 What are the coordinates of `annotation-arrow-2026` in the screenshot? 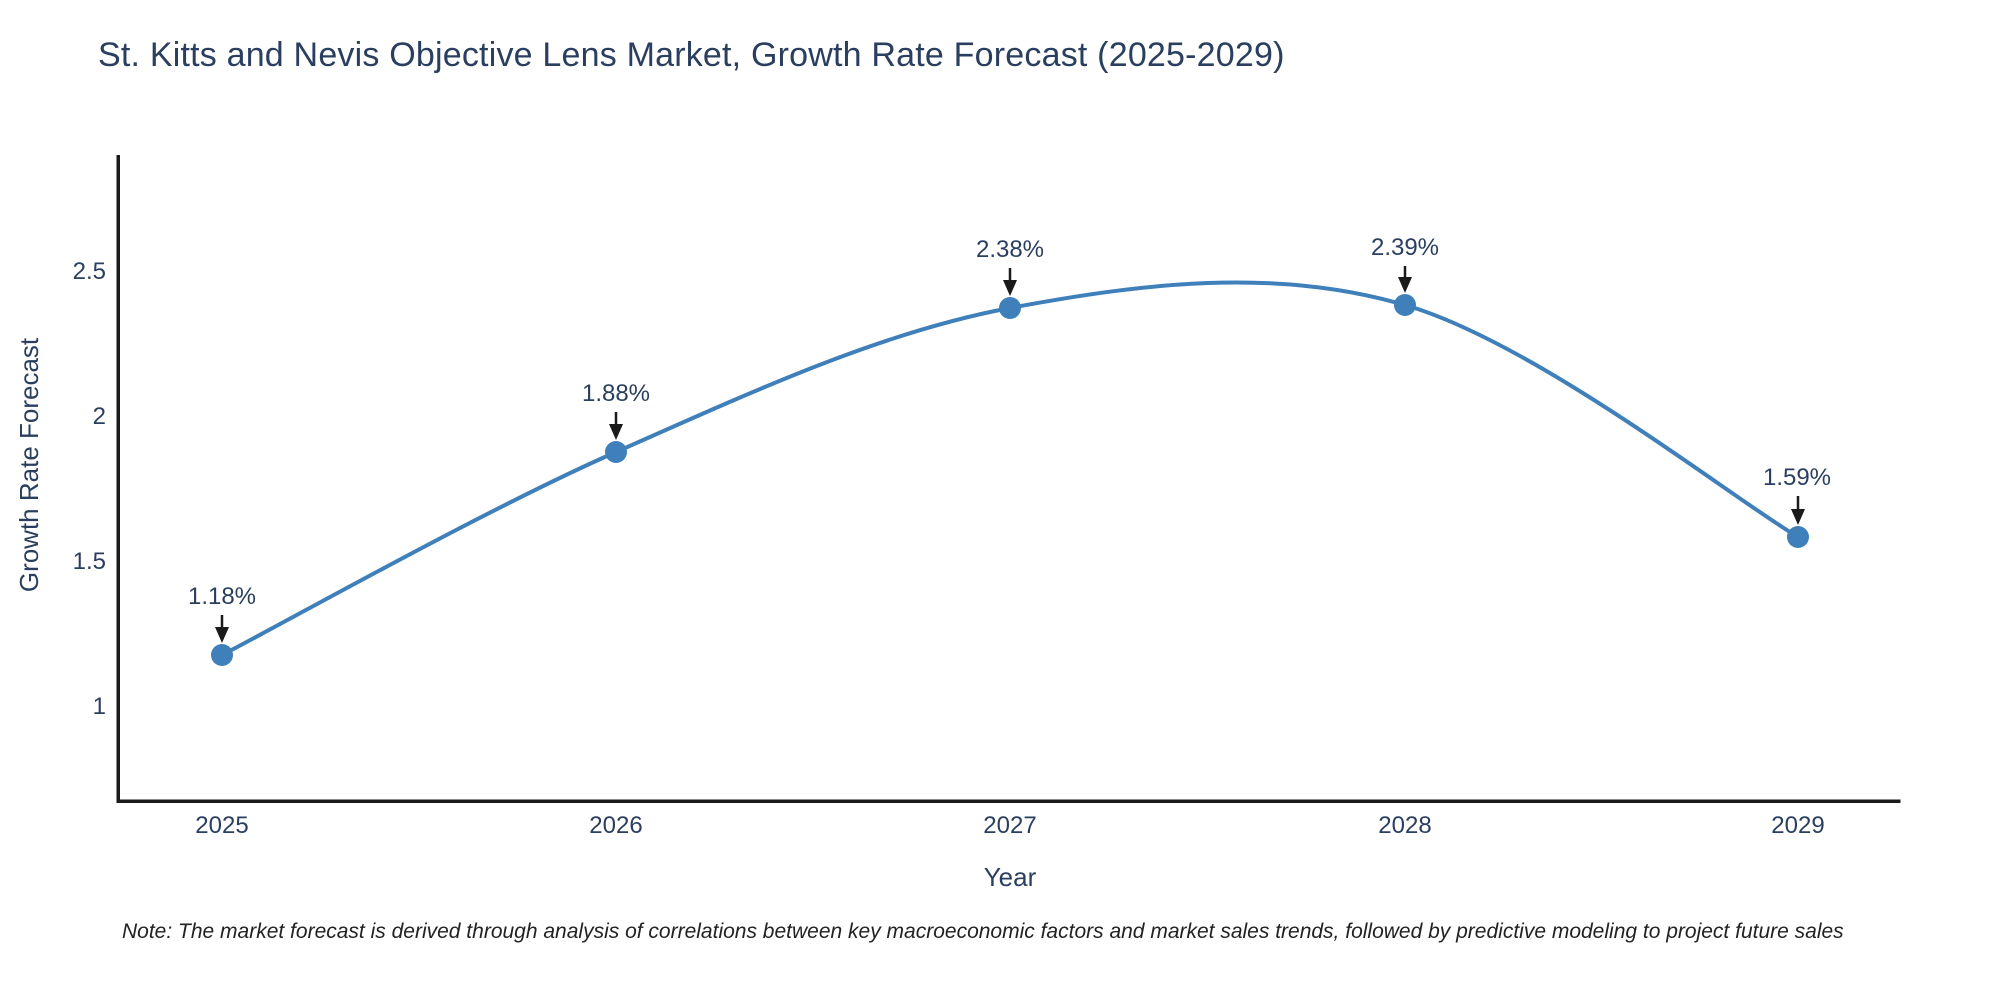 It's located at (616, 426).